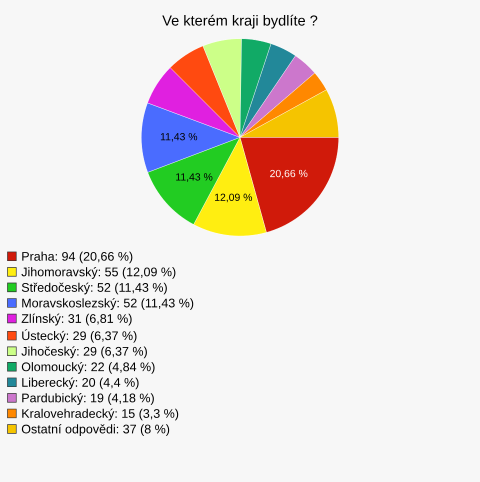  I want to click on legend-label: Pardubický: 19 (4,18 %), so click(88, 399).